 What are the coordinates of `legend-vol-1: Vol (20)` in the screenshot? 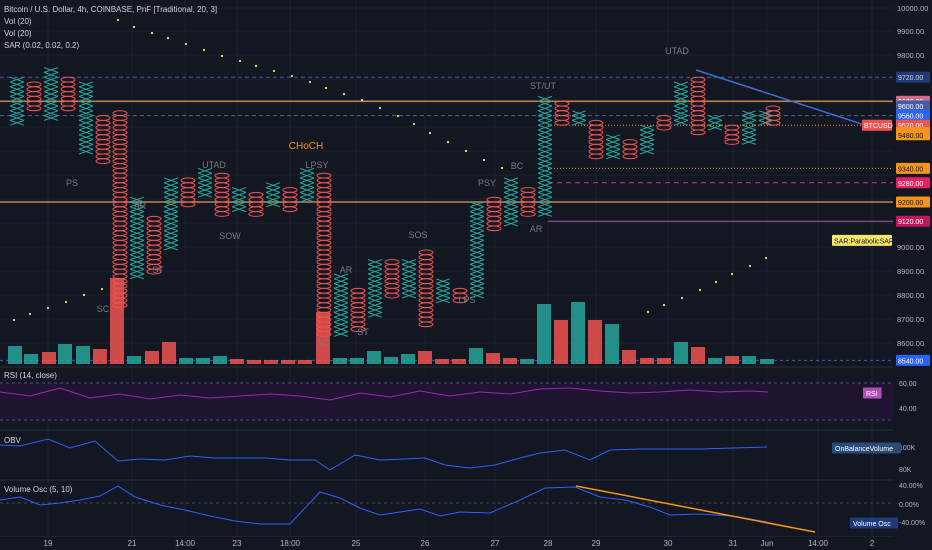 It's located at (18, 21).